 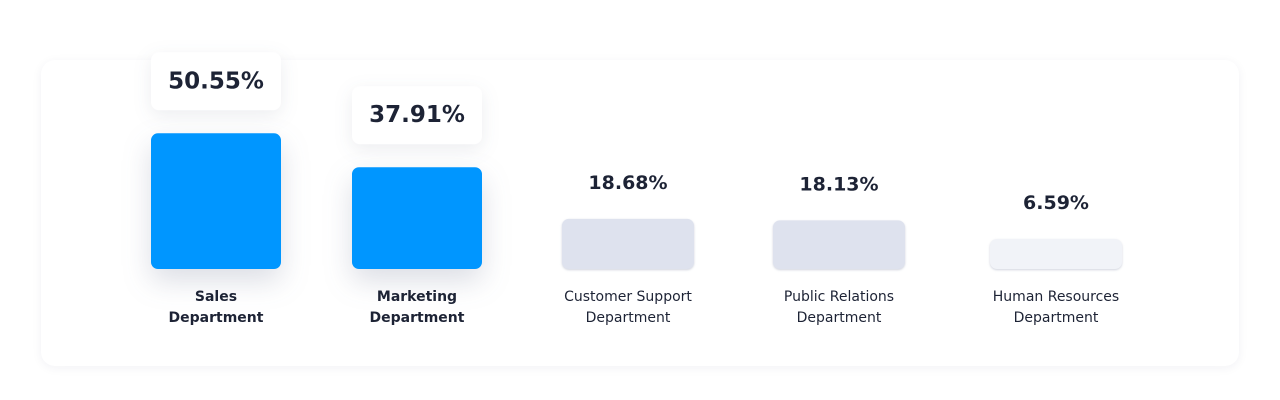 What do you see at coordinates (1056, 318) in the screenshot?
I see `category-label-4-line-1: Department` at bounding box center [1056, 318].